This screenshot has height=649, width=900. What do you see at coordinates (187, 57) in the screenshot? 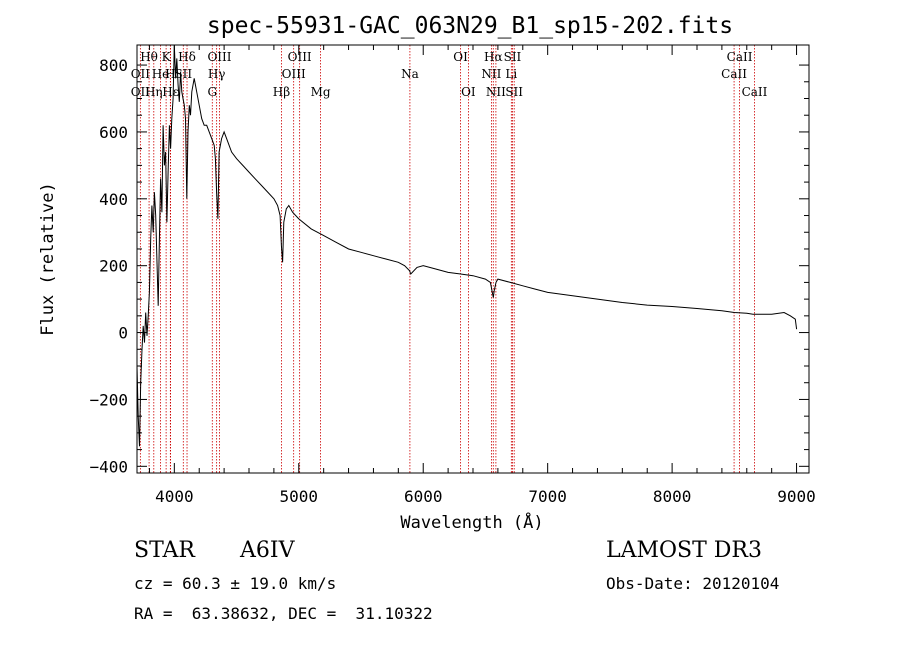
I see `line-marker-label: Hδ` at bounding box center [187, 57].